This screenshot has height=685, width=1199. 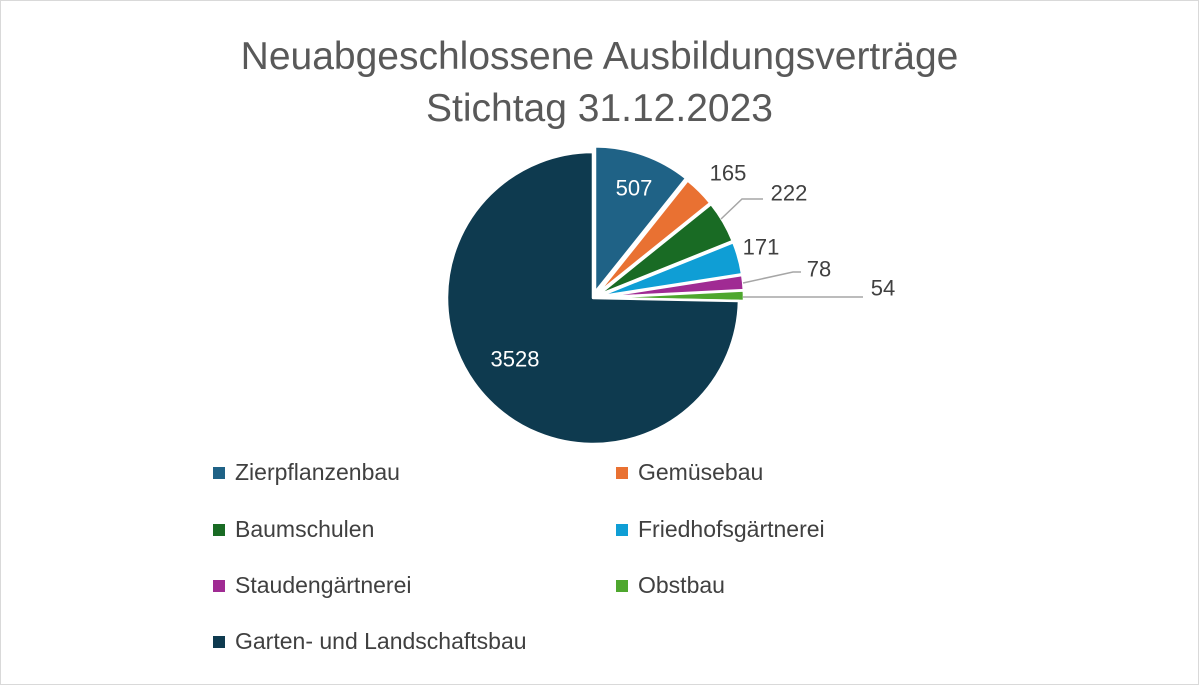 What do you see at coordinates (883, 288) in the screenshot?
I see `data-label: 54` at bounding box center [883, 288].